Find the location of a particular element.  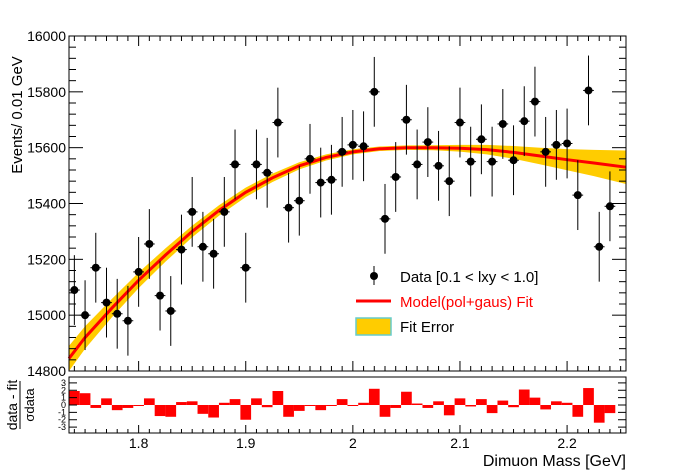

legend-fit-label: Model(pol+gaus) Fit is located at coordinates (467, 302).